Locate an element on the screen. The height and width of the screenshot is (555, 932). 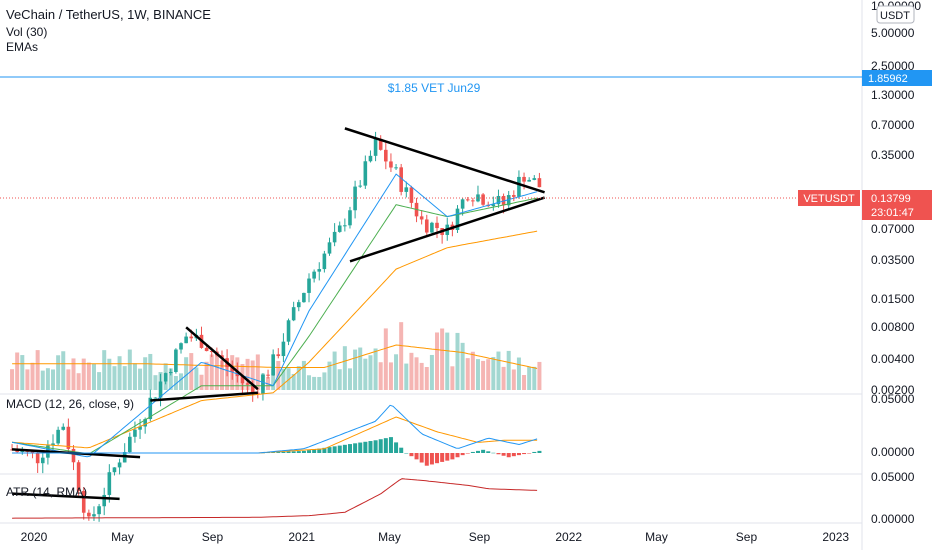
chart-title: VeChain / TetherUS, 1W, BINANCE is located at coordinates (108, 14).